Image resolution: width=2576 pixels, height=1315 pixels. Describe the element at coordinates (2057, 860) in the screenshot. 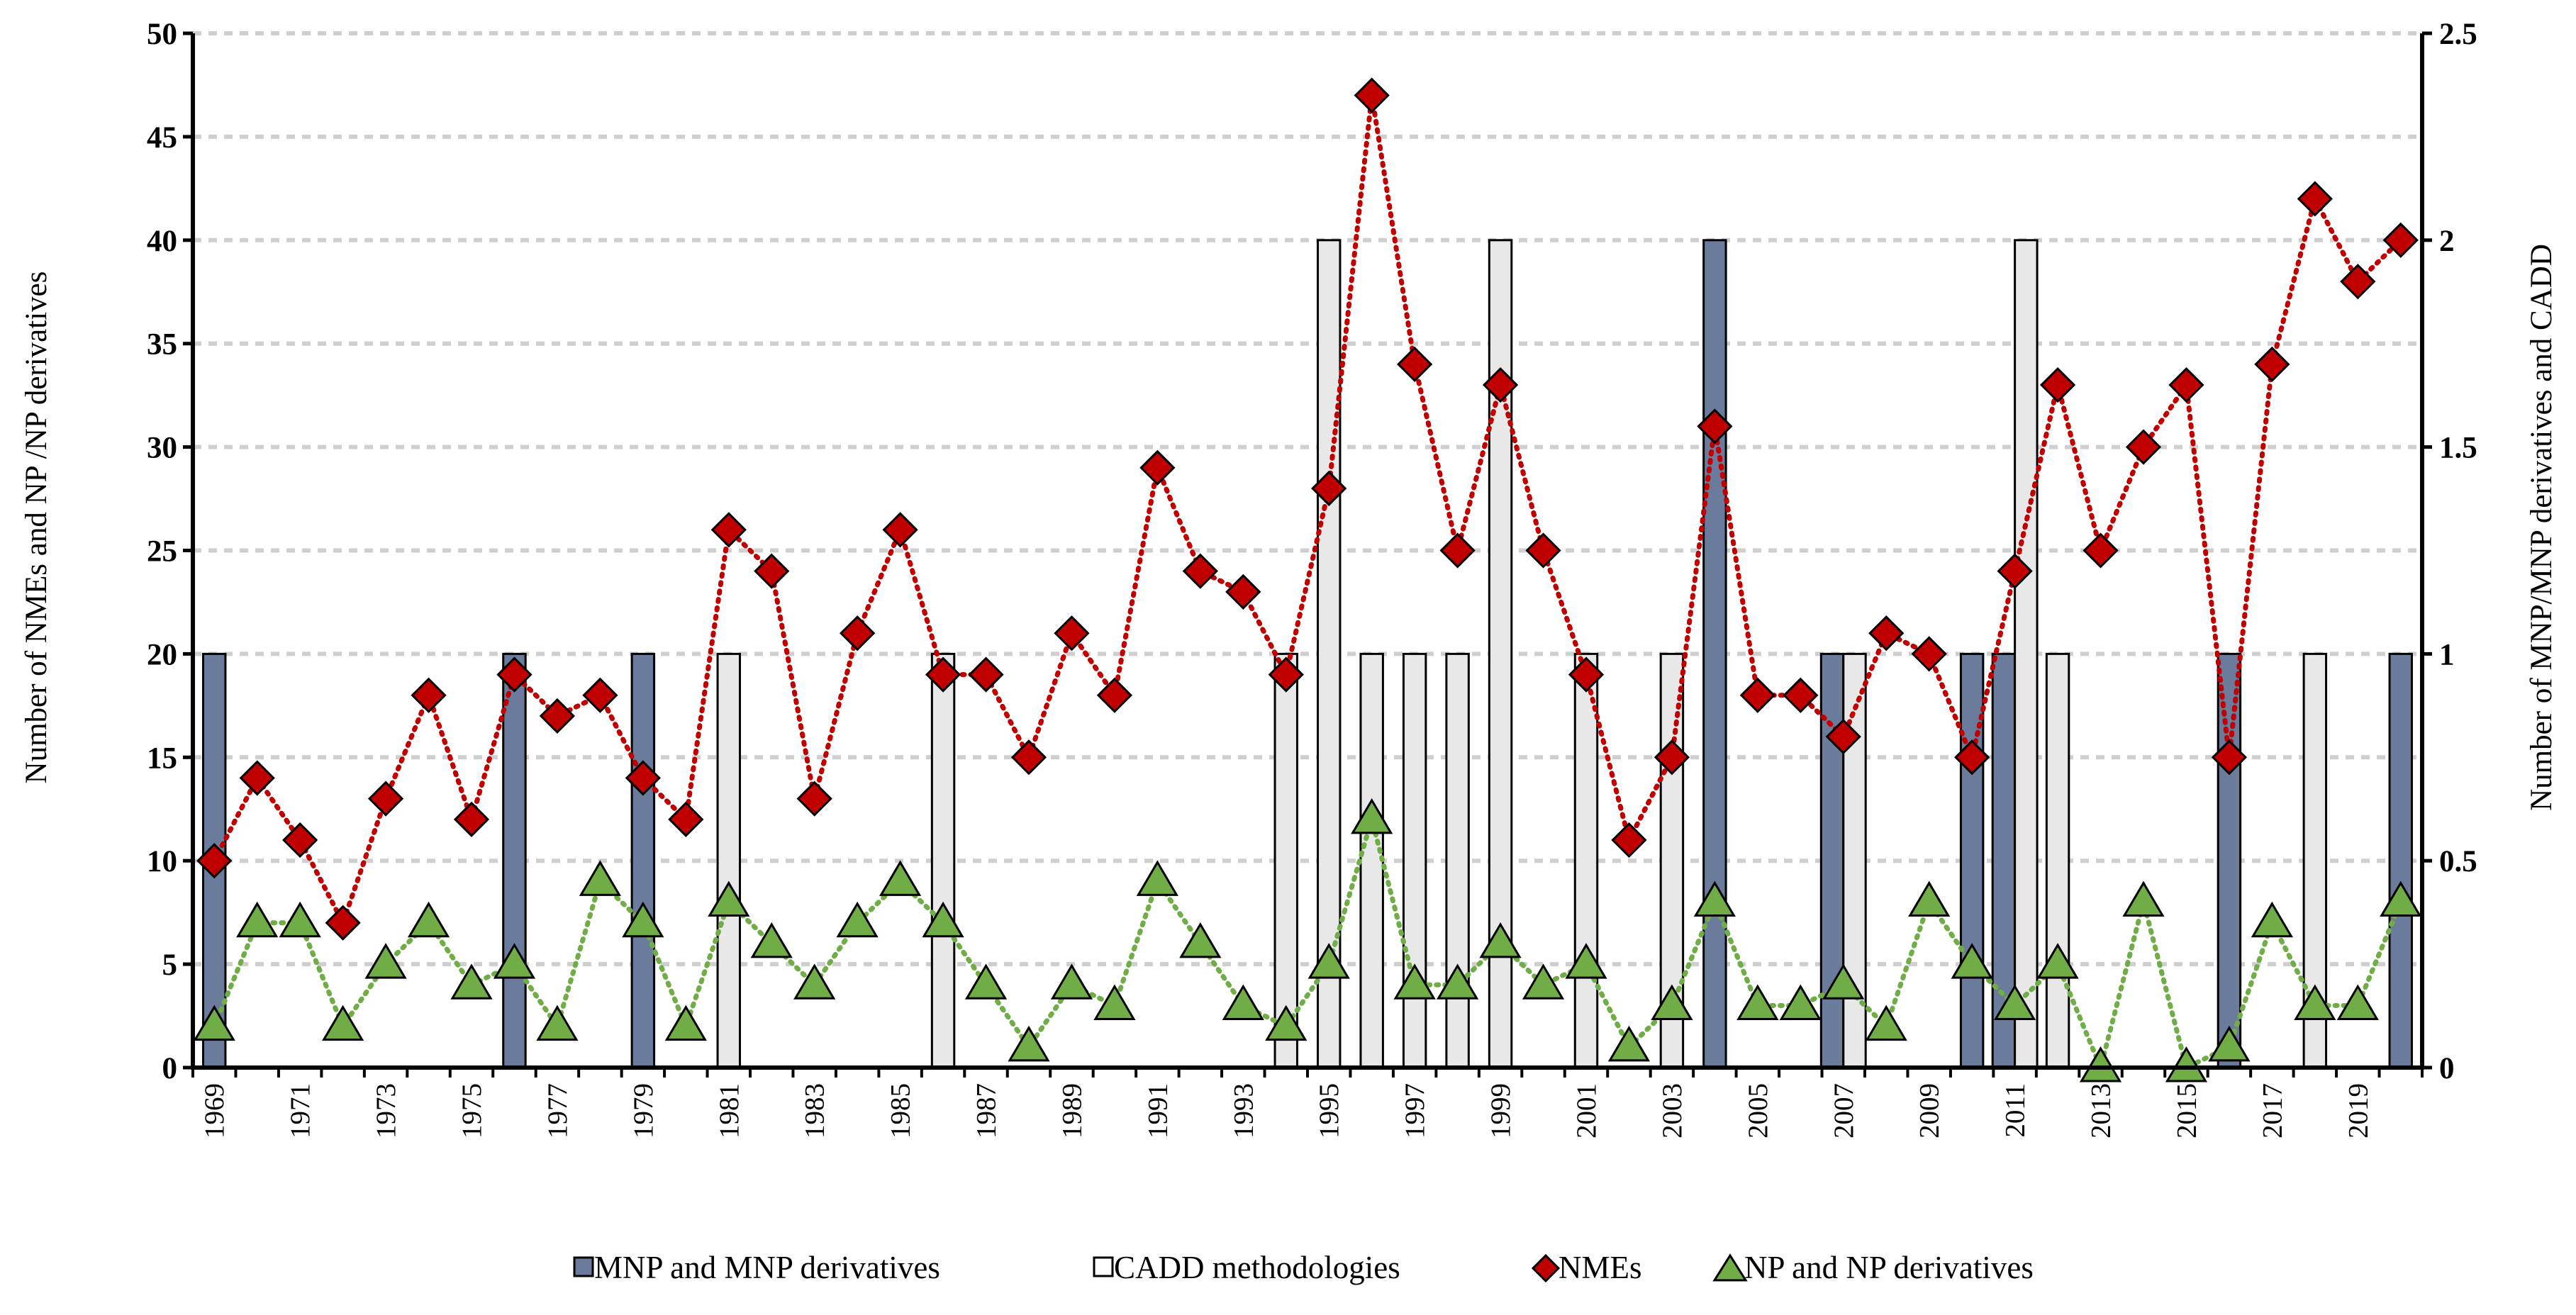

I see `bar-cadd-2012` at that location.